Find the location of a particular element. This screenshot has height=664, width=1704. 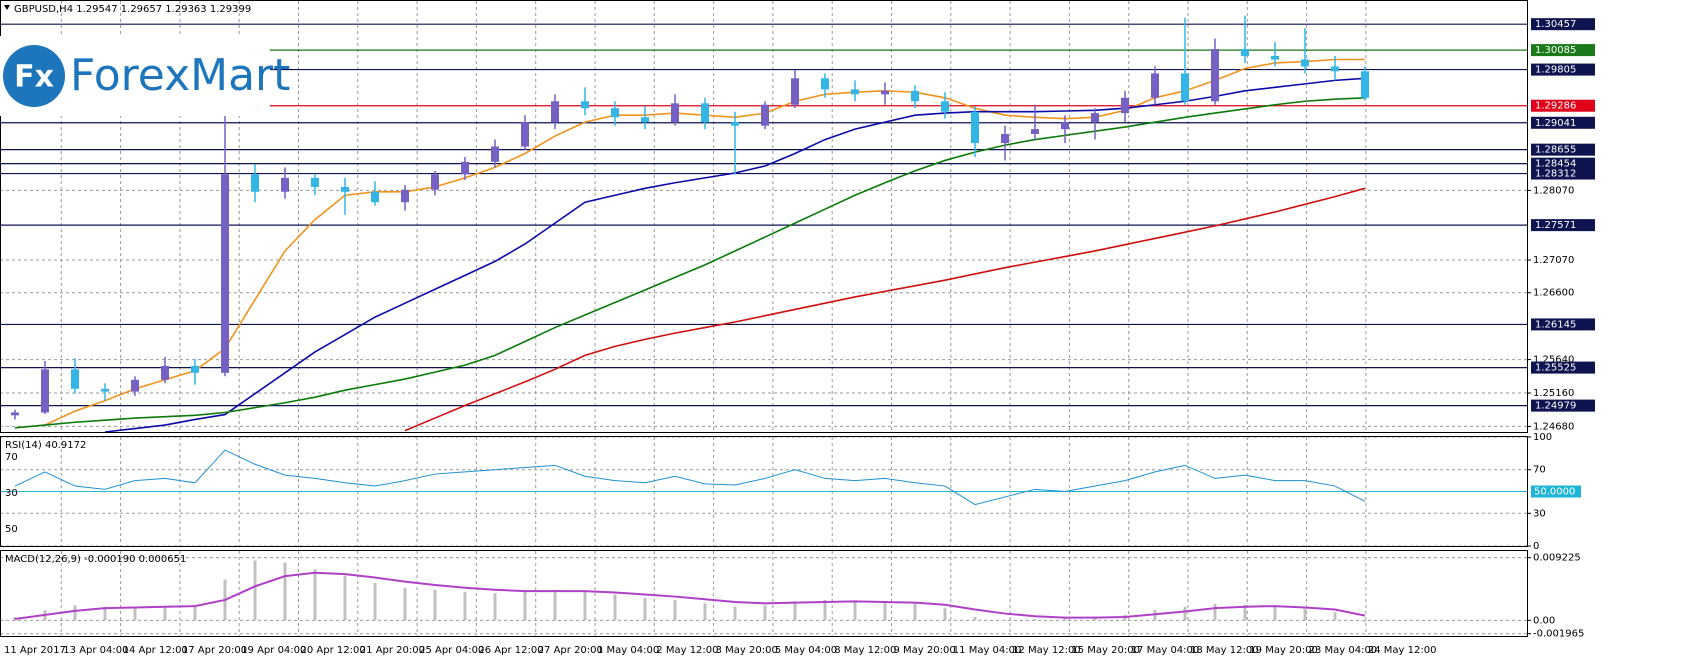

level-label: 1.28454 is located at coordinates (1555, 164).